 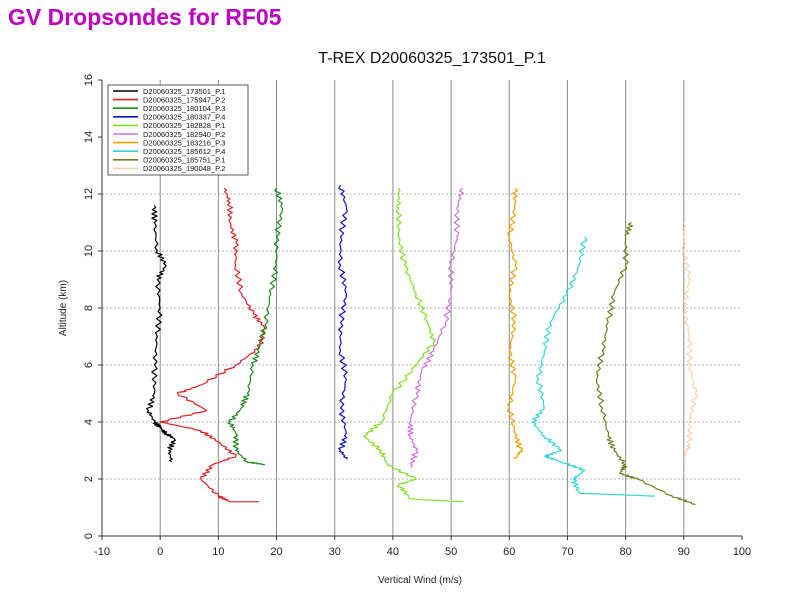 What do you see at coordinates (218, 552) in the screenshot?
I see `x-tick-label: 10` at bounding box center [218, 552].